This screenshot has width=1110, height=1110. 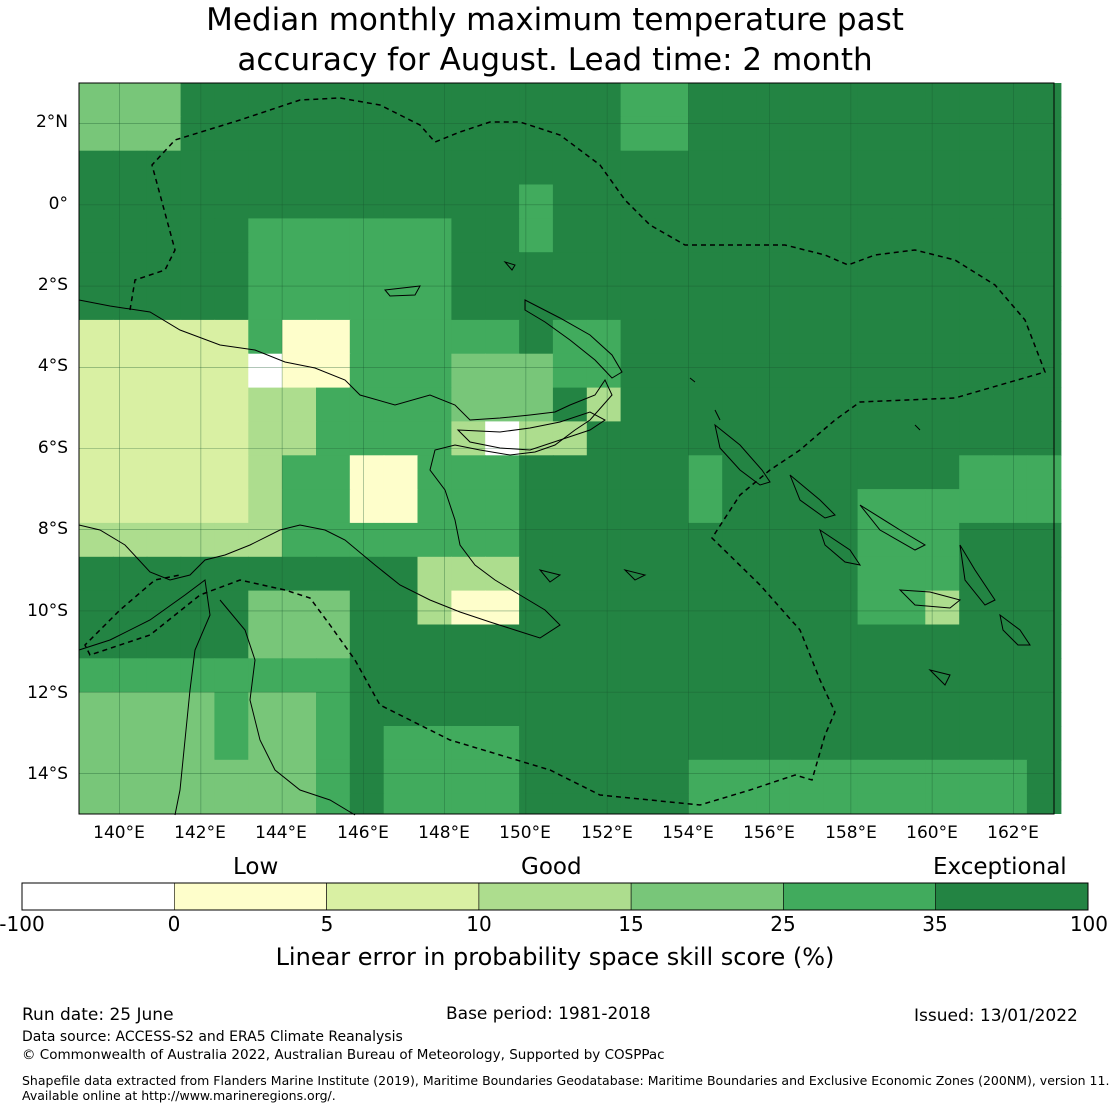 What do you see at coordinates (783, 924) in the screenshot?
I see `colorbar-tick-25: 25` at bounding box center [783, 924].